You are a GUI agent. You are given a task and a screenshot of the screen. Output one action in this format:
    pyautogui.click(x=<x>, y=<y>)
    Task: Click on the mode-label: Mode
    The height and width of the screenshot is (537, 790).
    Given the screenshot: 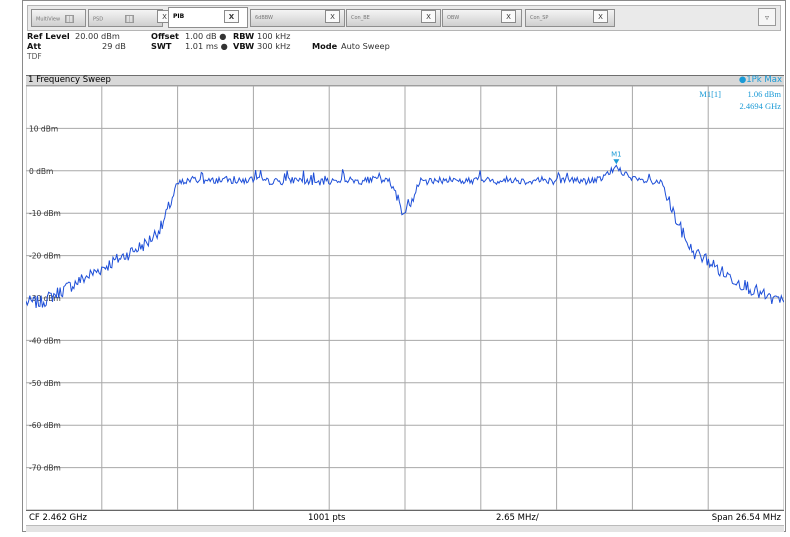 What is the action you would take?
    pyautogui.click(x=325, y=46)
    